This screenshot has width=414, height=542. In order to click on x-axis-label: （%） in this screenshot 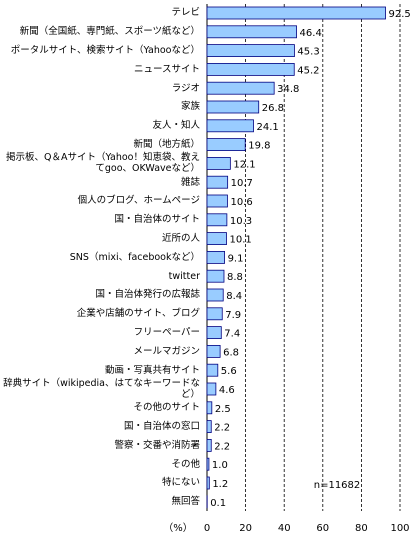, I will do `click(178, 528)`.